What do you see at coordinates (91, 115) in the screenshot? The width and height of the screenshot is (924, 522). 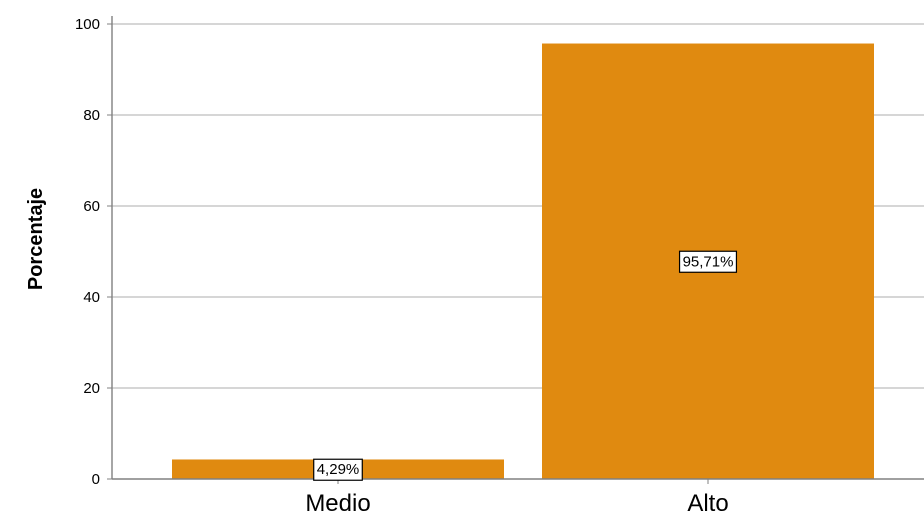 I see `y-tick-label: 80` at bounding box center [91, 115].